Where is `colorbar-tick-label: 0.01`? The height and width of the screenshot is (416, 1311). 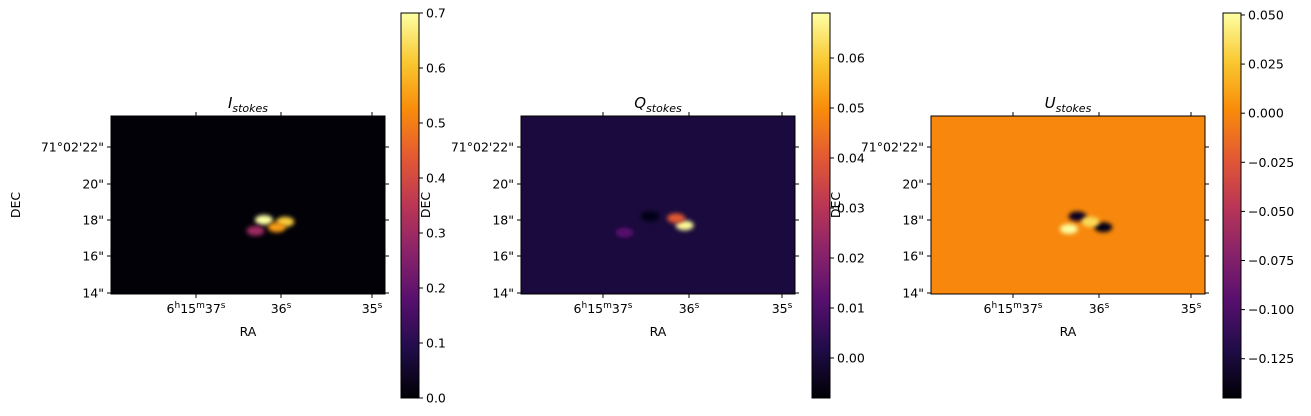
colorbar-tick-label: 0.01 is located at coordinates (851, 308).